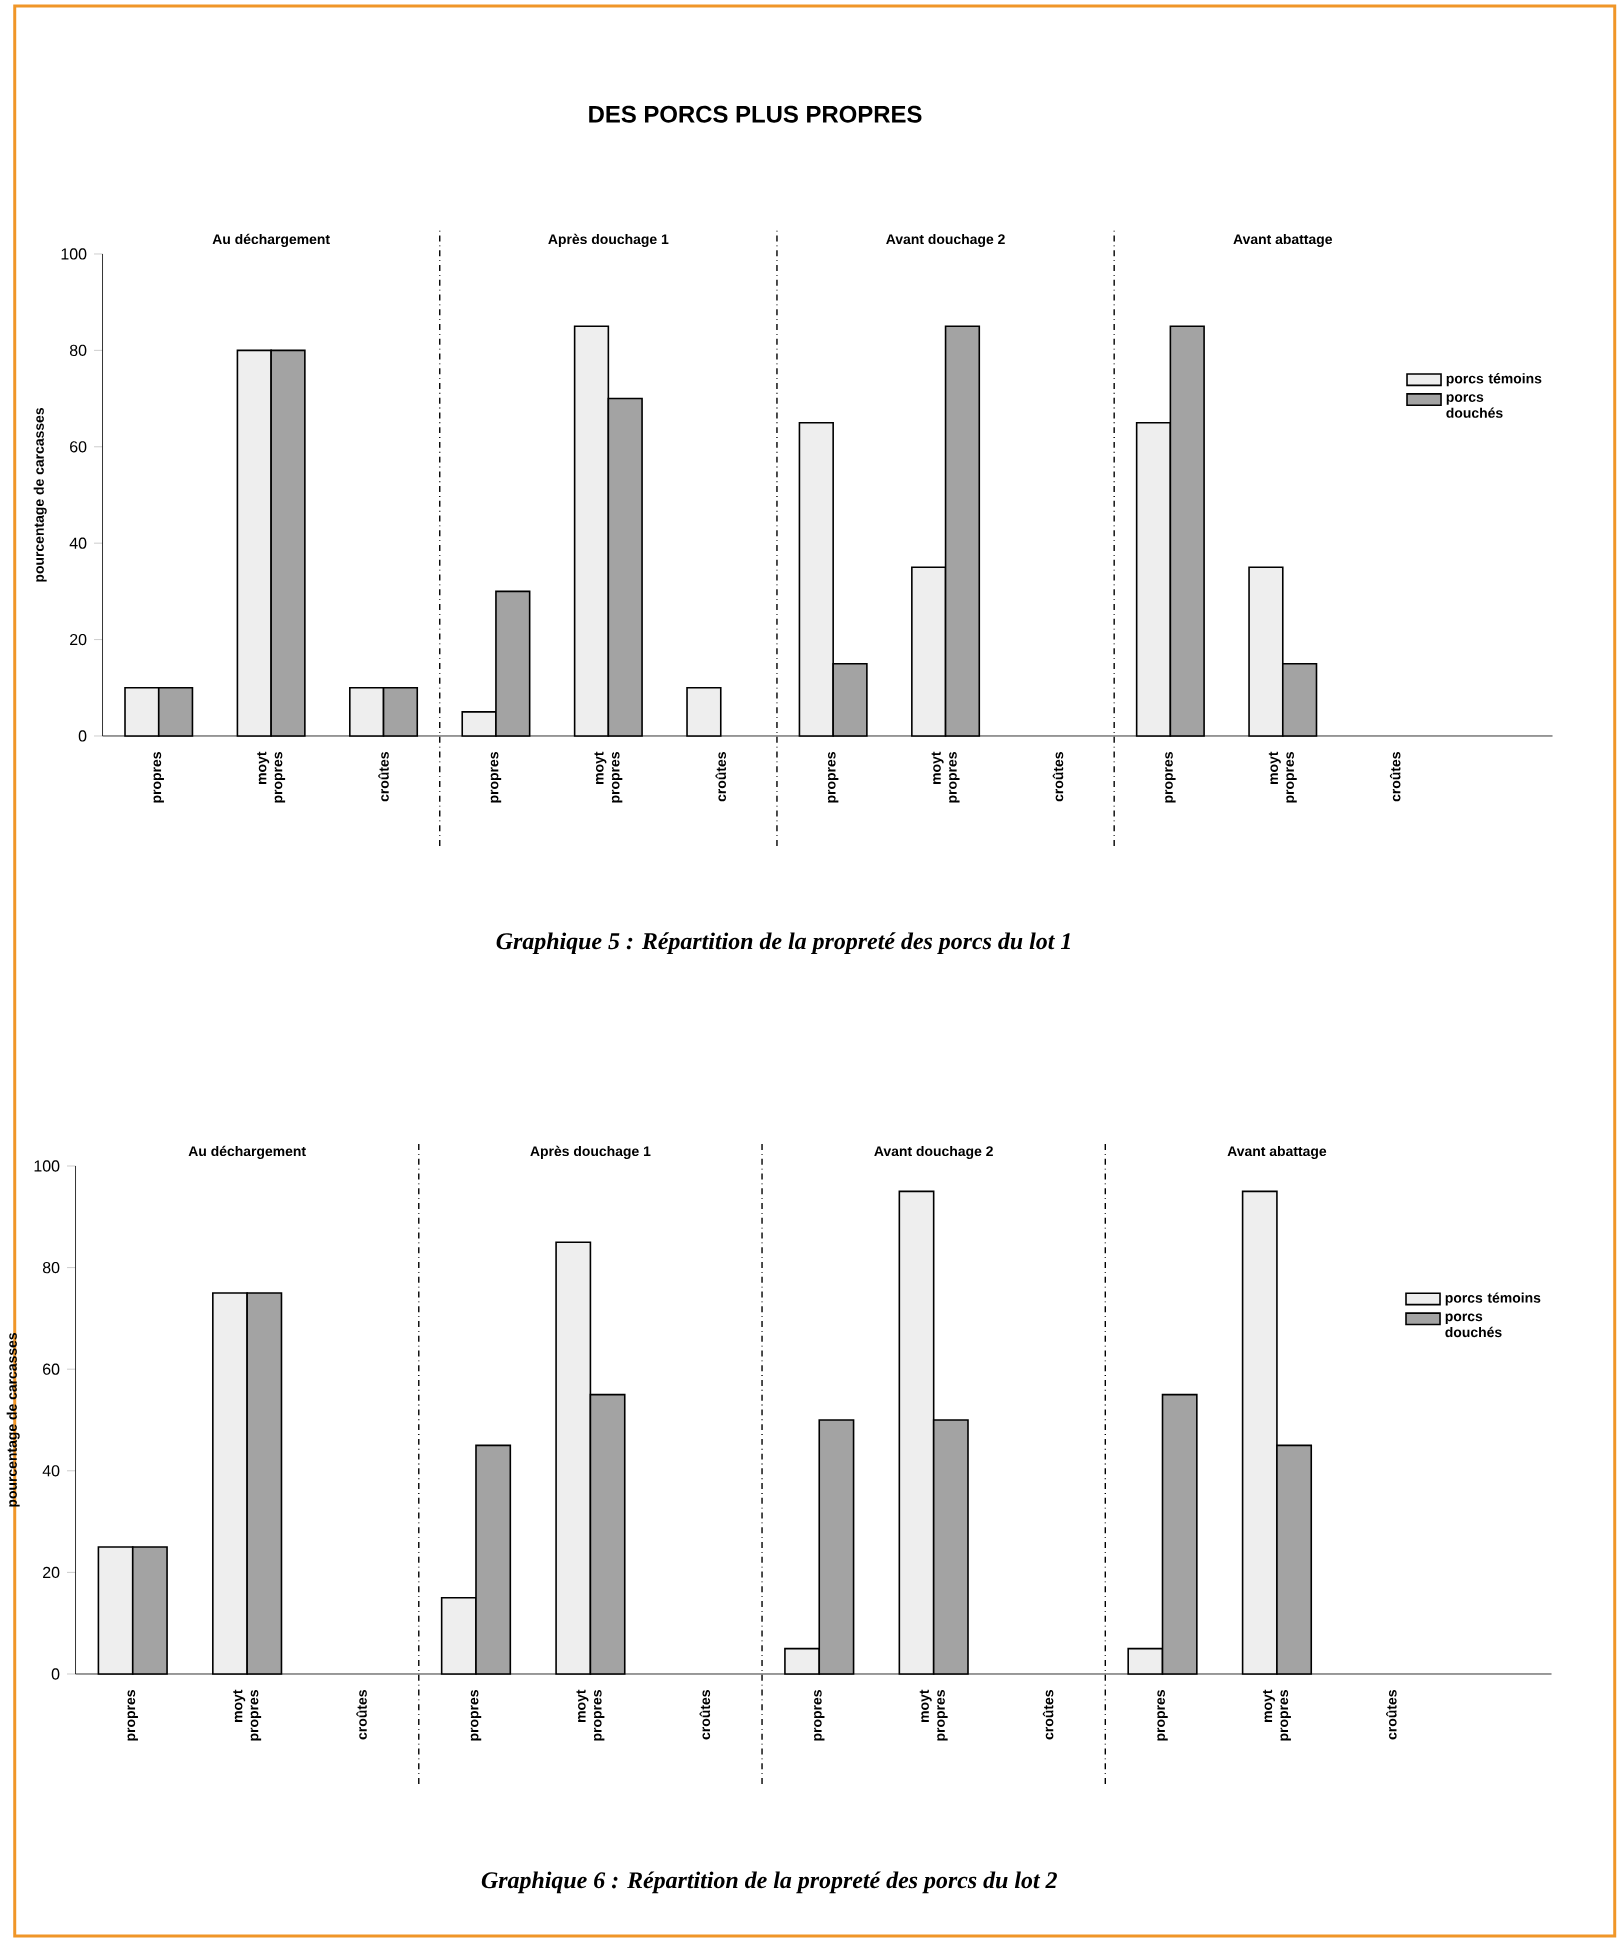 This screenshot has width=1620, height=1942. Describe the element at coordinates (769, 1882) in the screenshot. I see `text: Graphique 6 : Répartition de la propreté des porcs du lot 2` at that location.